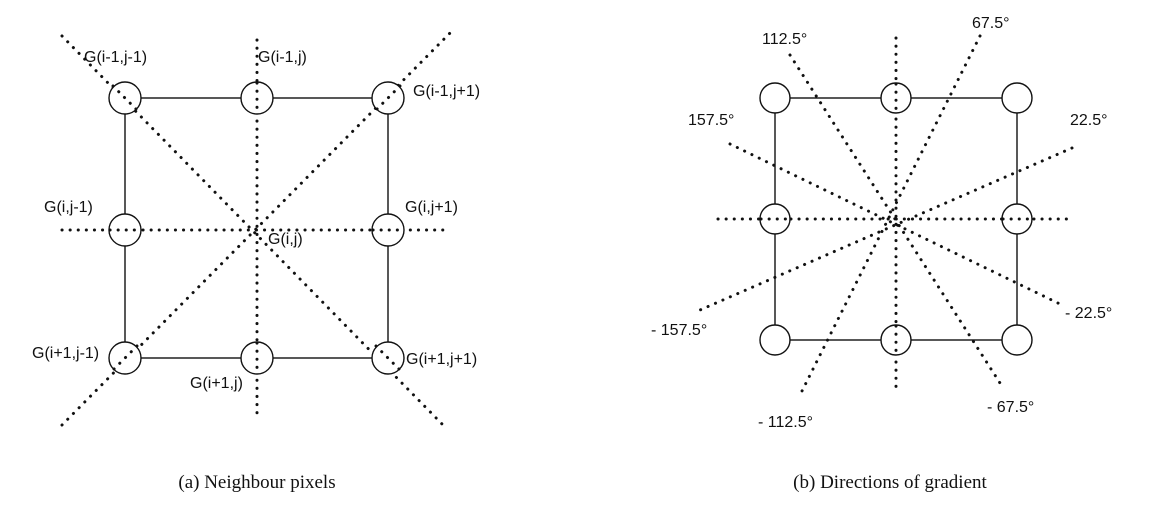 This screenshot has width=1162, height=505. Describe the element at coordinates (1088, 313) in the screenshot. I see `angle-label-minus-22-5: - 22.5°` at that location.